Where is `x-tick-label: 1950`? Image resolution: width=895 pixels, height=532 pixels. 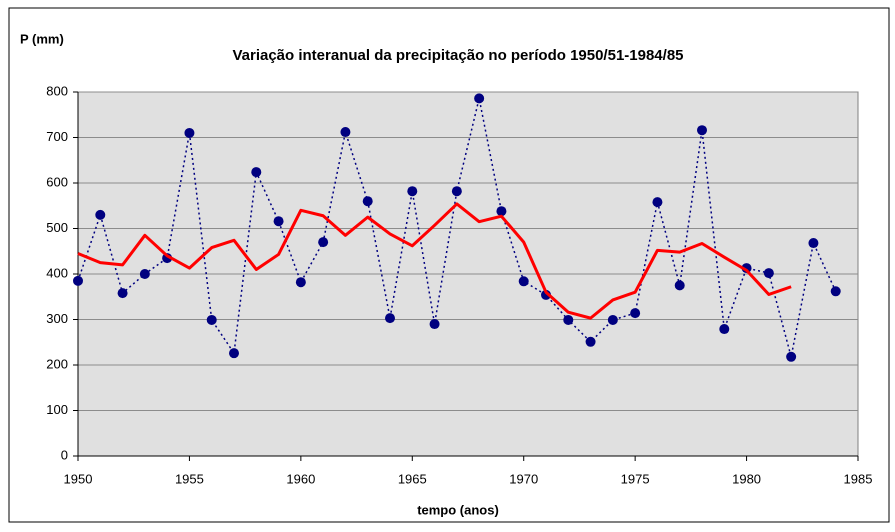 x-tick-label: 1950 is located at coordinates (78, 478).